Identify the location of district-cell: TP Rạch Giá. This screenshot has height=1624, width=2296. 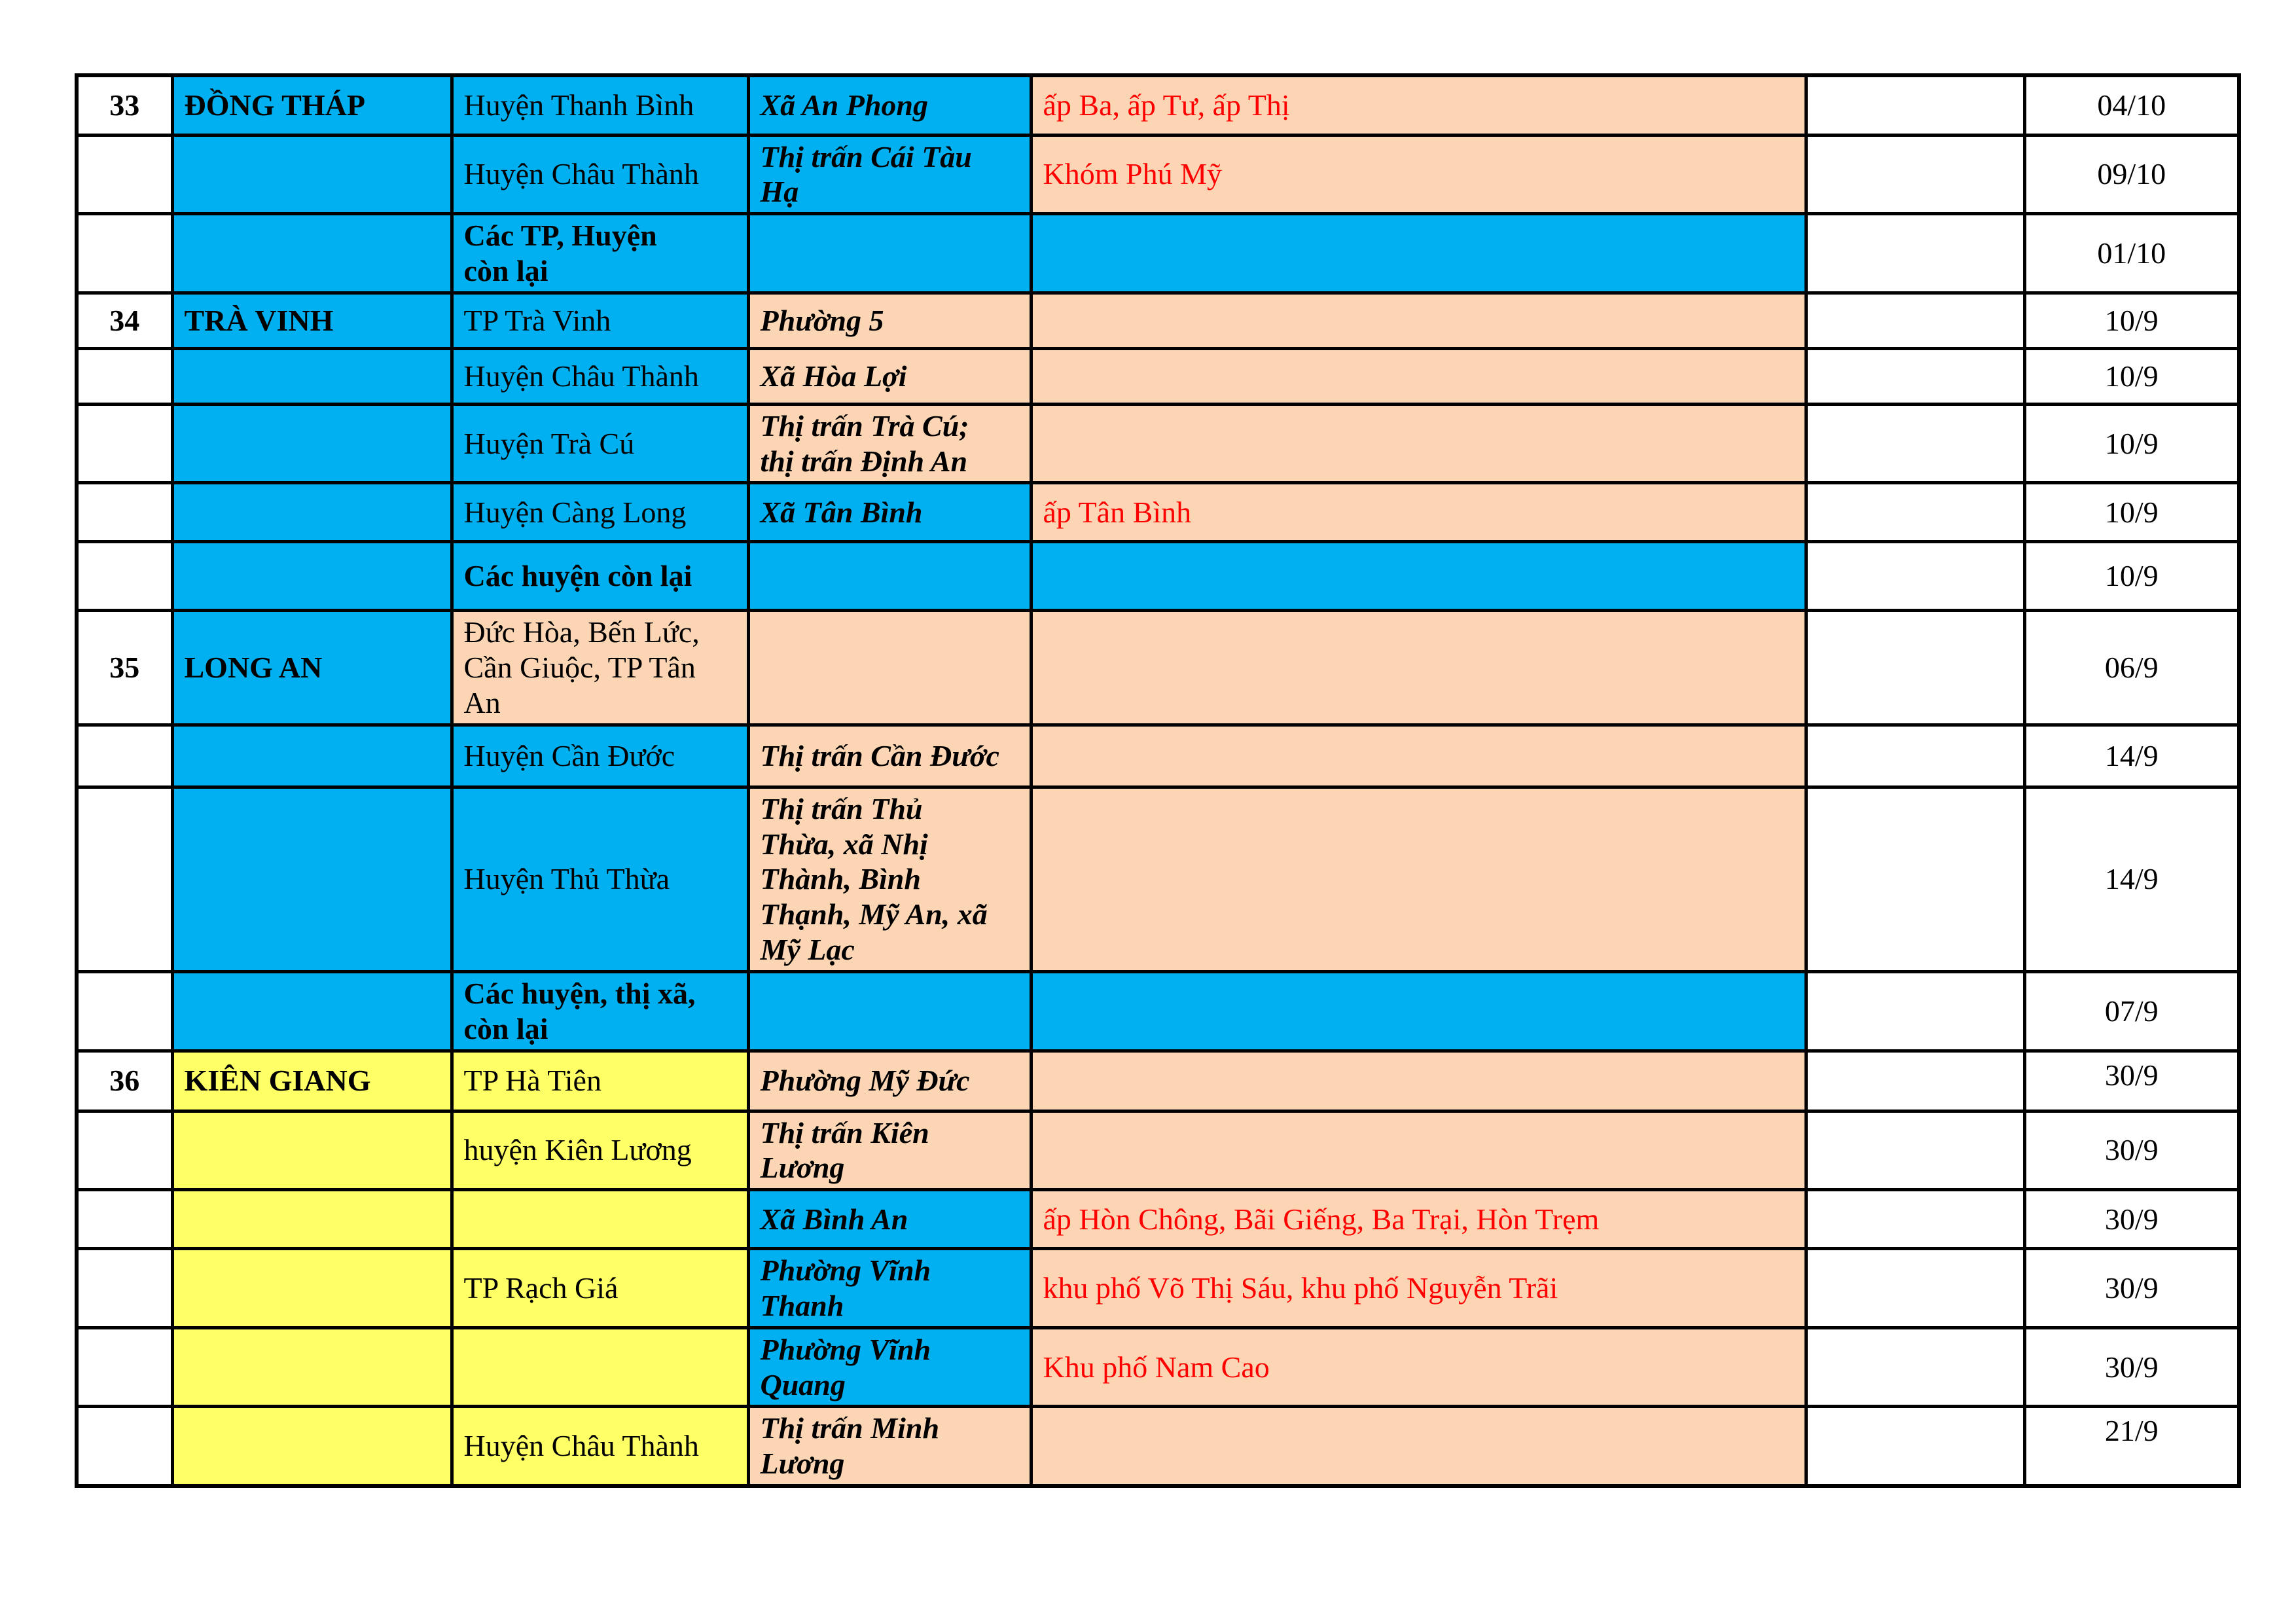
(600, 1288).